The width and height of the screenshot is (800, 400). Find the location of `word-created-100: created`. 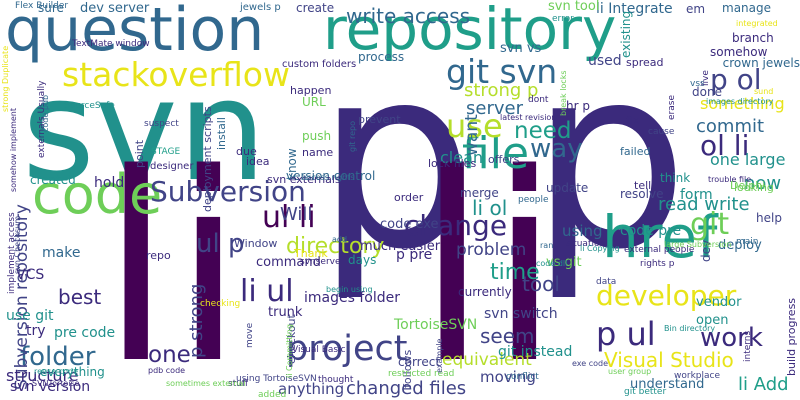

word-created-100: created is located at coordinates (53, 180).